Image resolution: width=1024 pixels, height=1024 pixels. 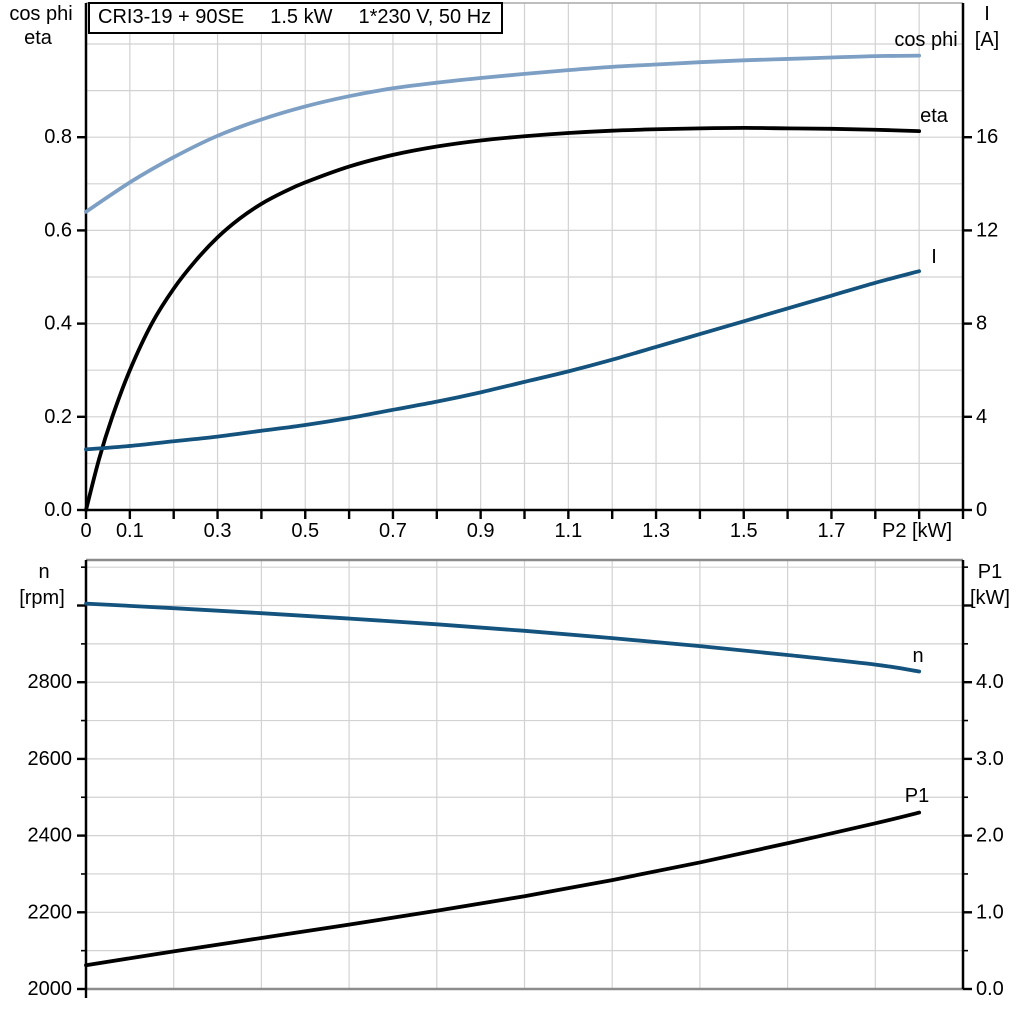 What do you see at coordinates (990, 598) in the screenshot?
I see `right-axis-title: [kW]` at bounding box center [990, 598].